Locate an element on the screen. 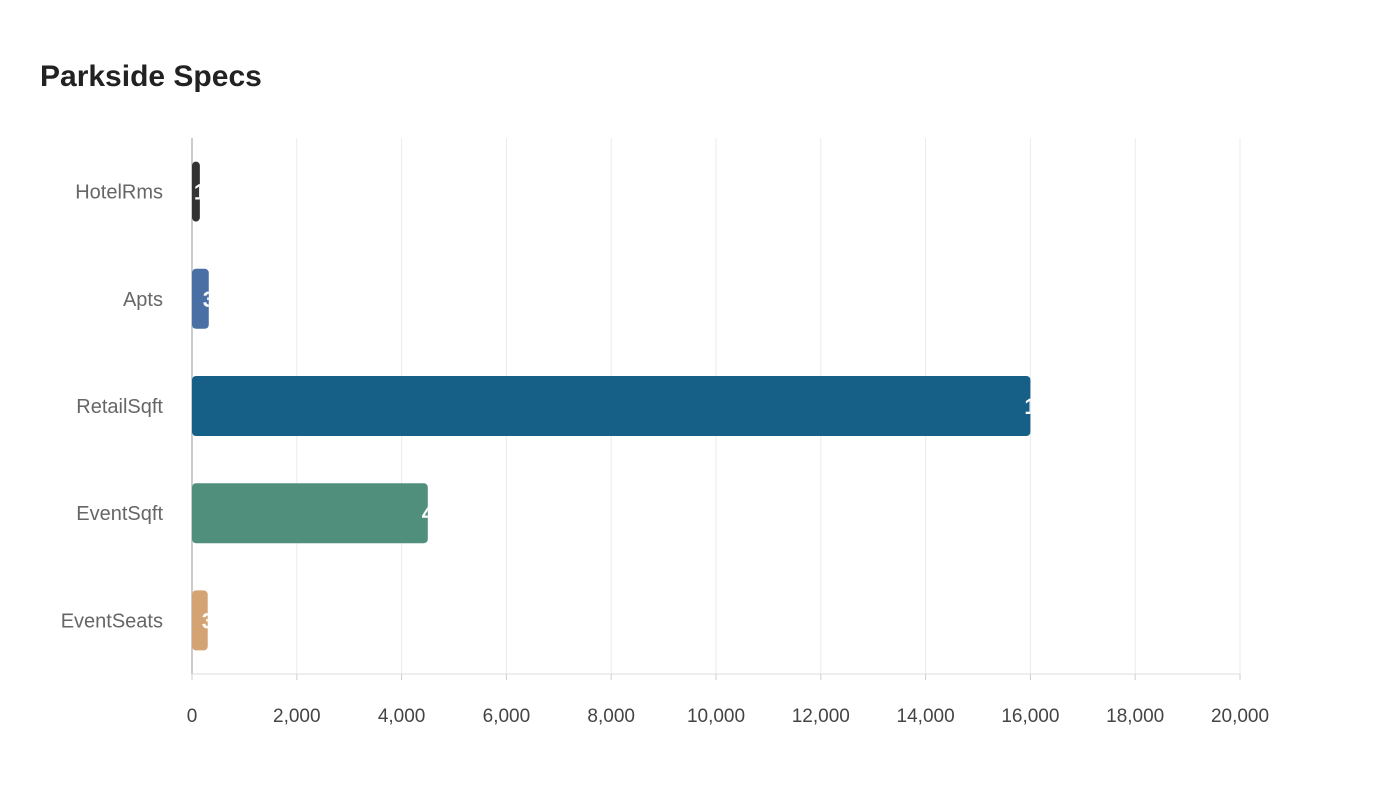  chart-title: Parkside Specs is located at coordinates (151, 76).